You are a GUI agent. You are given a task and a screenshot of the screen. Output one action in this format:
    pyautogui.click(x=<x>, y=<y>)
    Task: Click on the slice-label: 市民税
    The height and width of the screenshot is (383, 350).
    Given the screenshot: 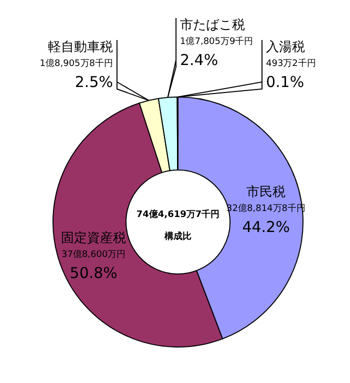 What is the action you would take?
    pyautogui.click(x=266, y=192)
    